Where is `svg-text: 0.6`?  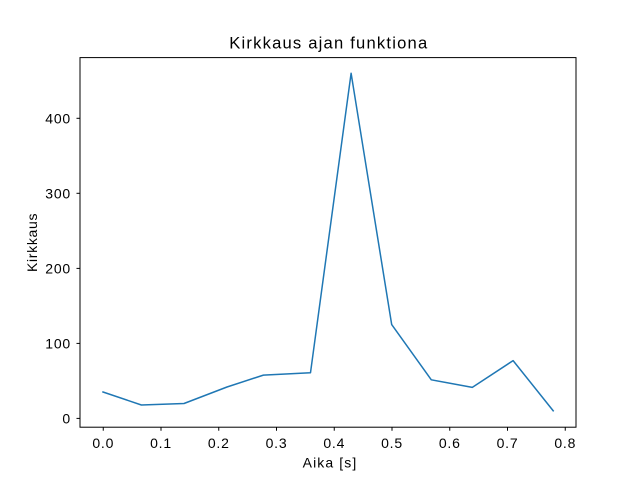 svg-text: 0.6 is located at coordinates (450, 443).